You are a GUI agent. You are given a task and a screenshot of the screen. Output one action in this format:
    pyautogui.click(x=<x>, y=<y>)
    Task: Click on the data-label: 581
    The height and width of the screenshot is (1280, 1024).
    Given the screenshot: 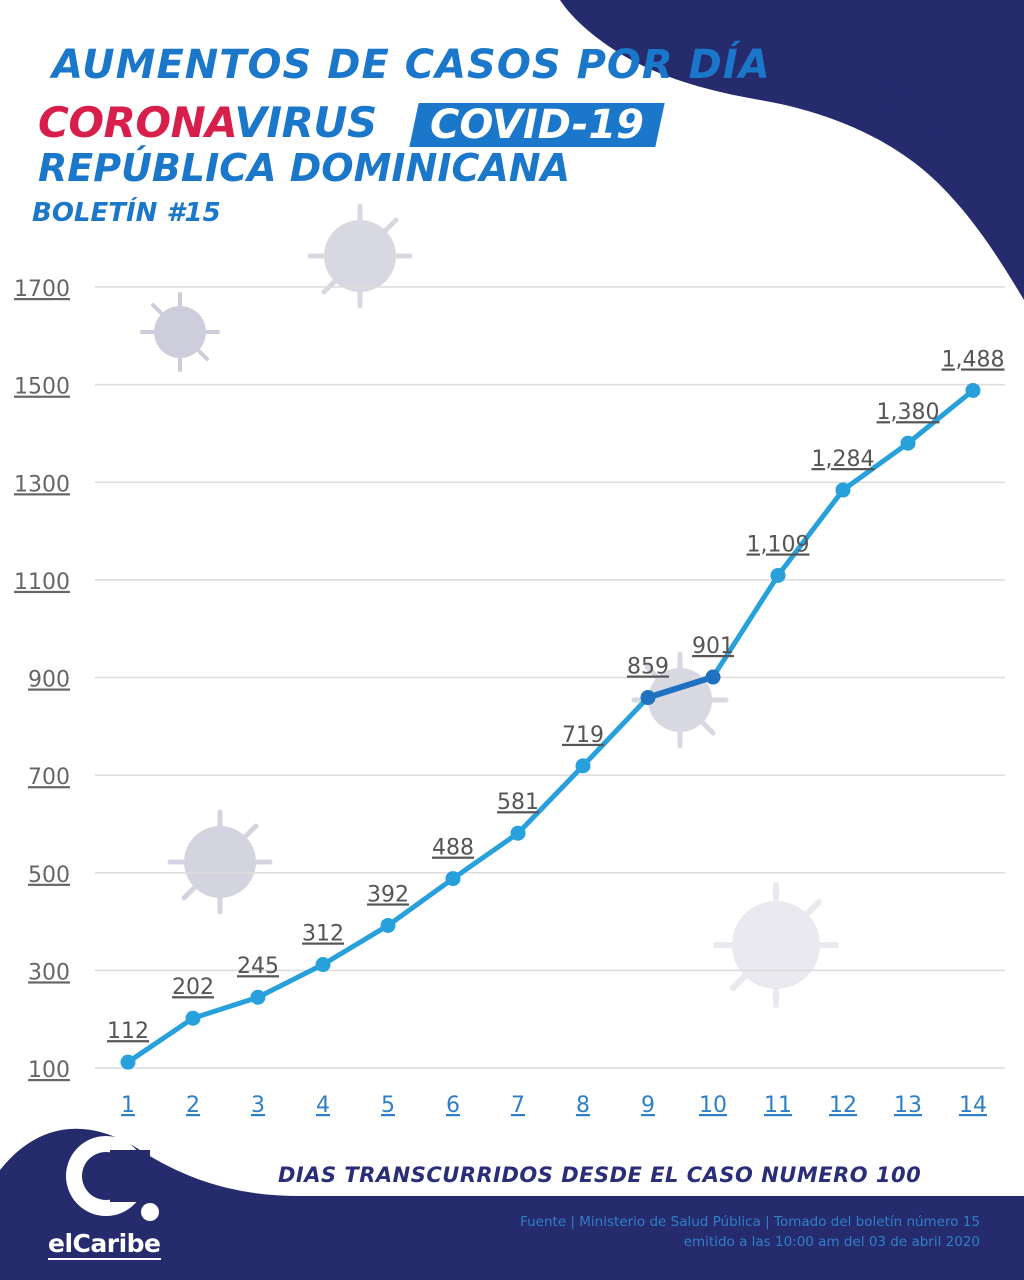 What is the action you would take?
    pyautogui.click(x=518, y=802)
    